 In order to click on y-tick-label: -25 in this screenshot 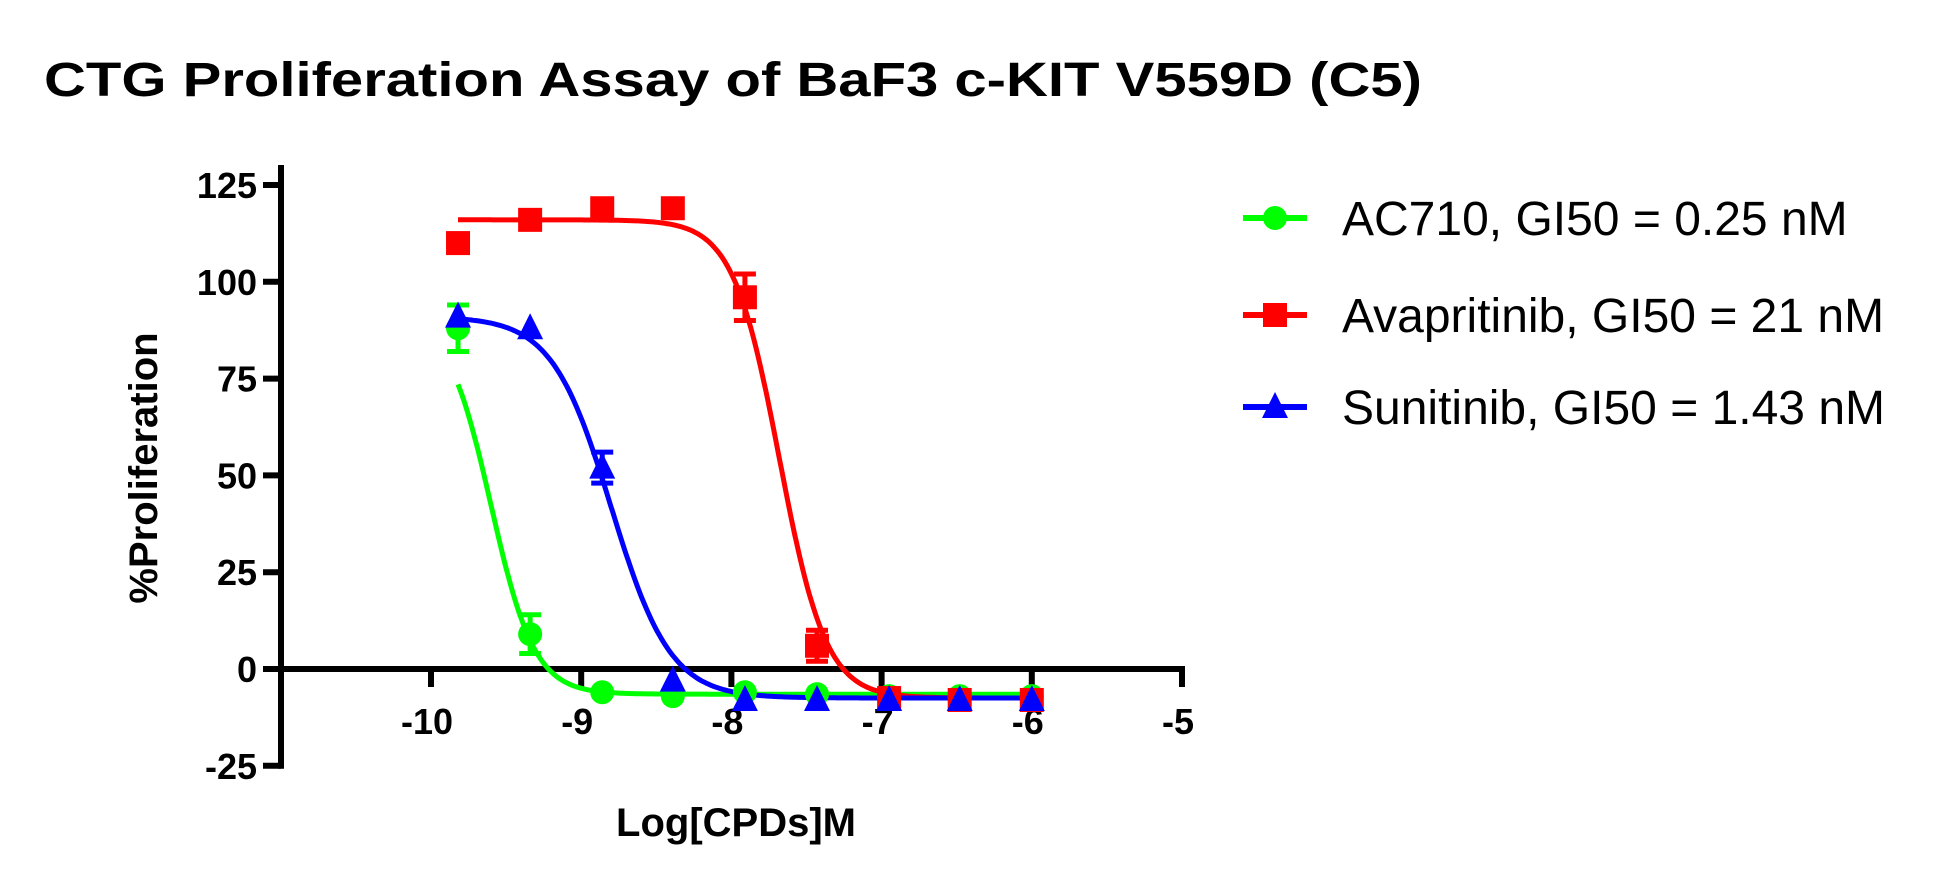, I will do `click(231, 766)`.